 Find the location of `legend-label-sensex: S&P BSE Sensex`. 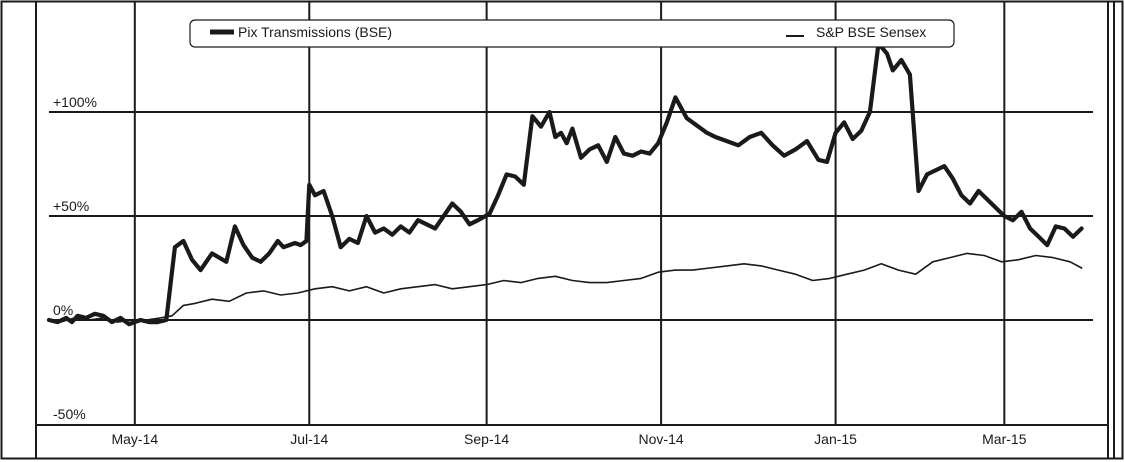

legend-label-sensex: S&P BSE Sensex is located at coordinates (871, 32).